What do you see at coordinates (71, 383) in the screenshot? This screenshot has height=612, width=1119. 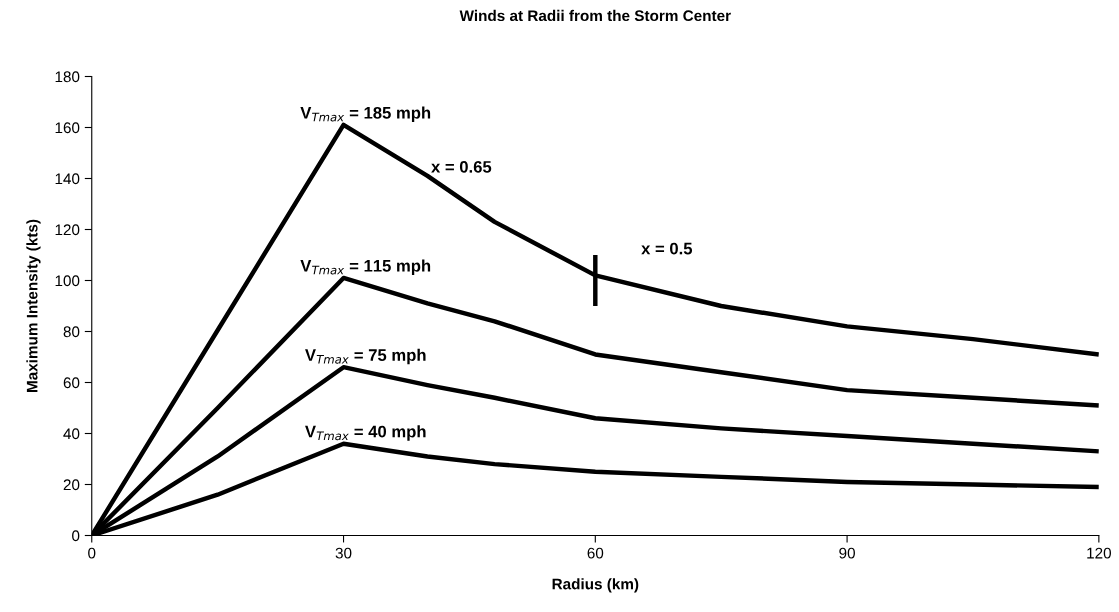 I see `y-tick-label: 60` at bounding box center [71, 383].